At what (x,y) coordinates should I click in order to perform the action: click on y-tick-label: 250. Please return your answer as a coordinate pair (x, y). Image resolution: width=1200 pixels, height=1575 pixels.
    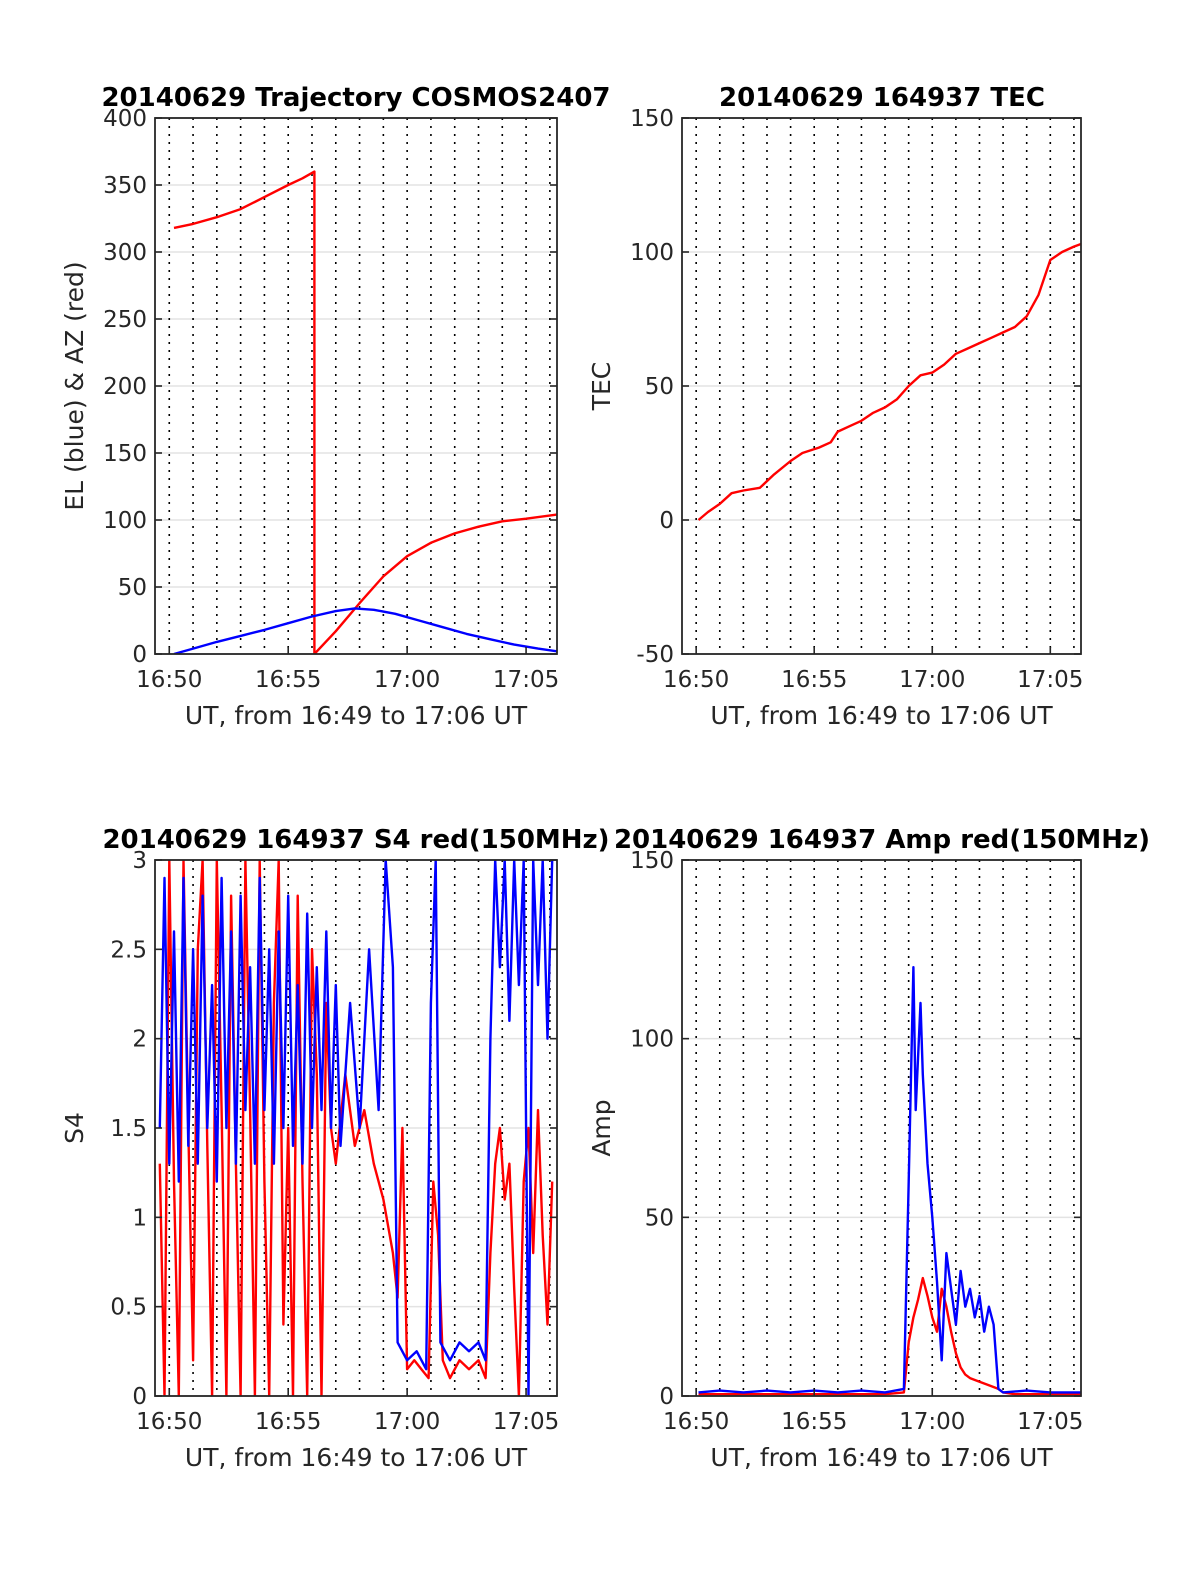
    Looking at the image, I should click on (125, 320).